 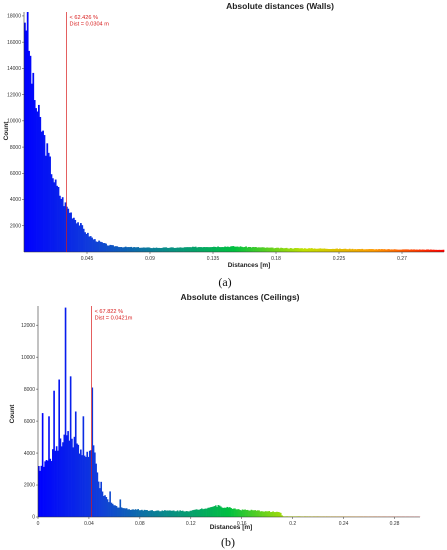 I want to click on x-tick-label: 0.08, so click(x=140, y=524).